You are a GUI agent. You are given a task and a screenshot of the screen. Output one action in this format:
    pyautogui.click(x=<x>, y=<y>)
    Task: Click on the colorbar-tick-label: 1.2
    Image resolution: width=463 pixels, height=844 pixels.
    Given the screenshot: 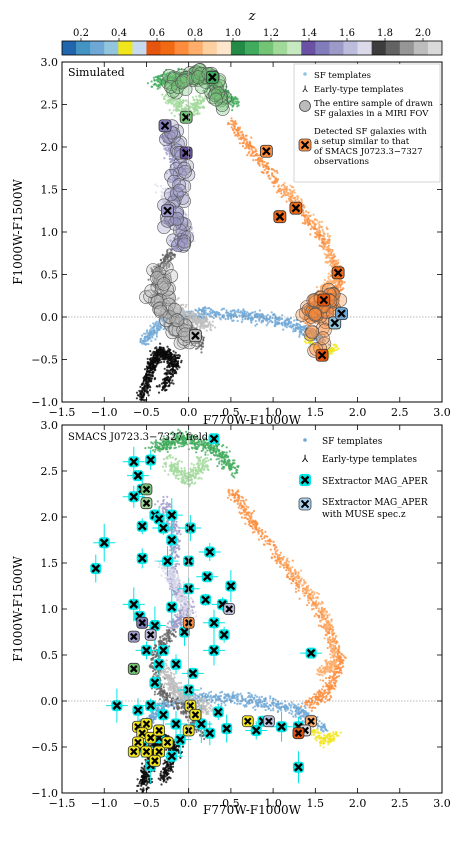 What is the action you would take?
    pyautogui.click(x=271, y=33)
    